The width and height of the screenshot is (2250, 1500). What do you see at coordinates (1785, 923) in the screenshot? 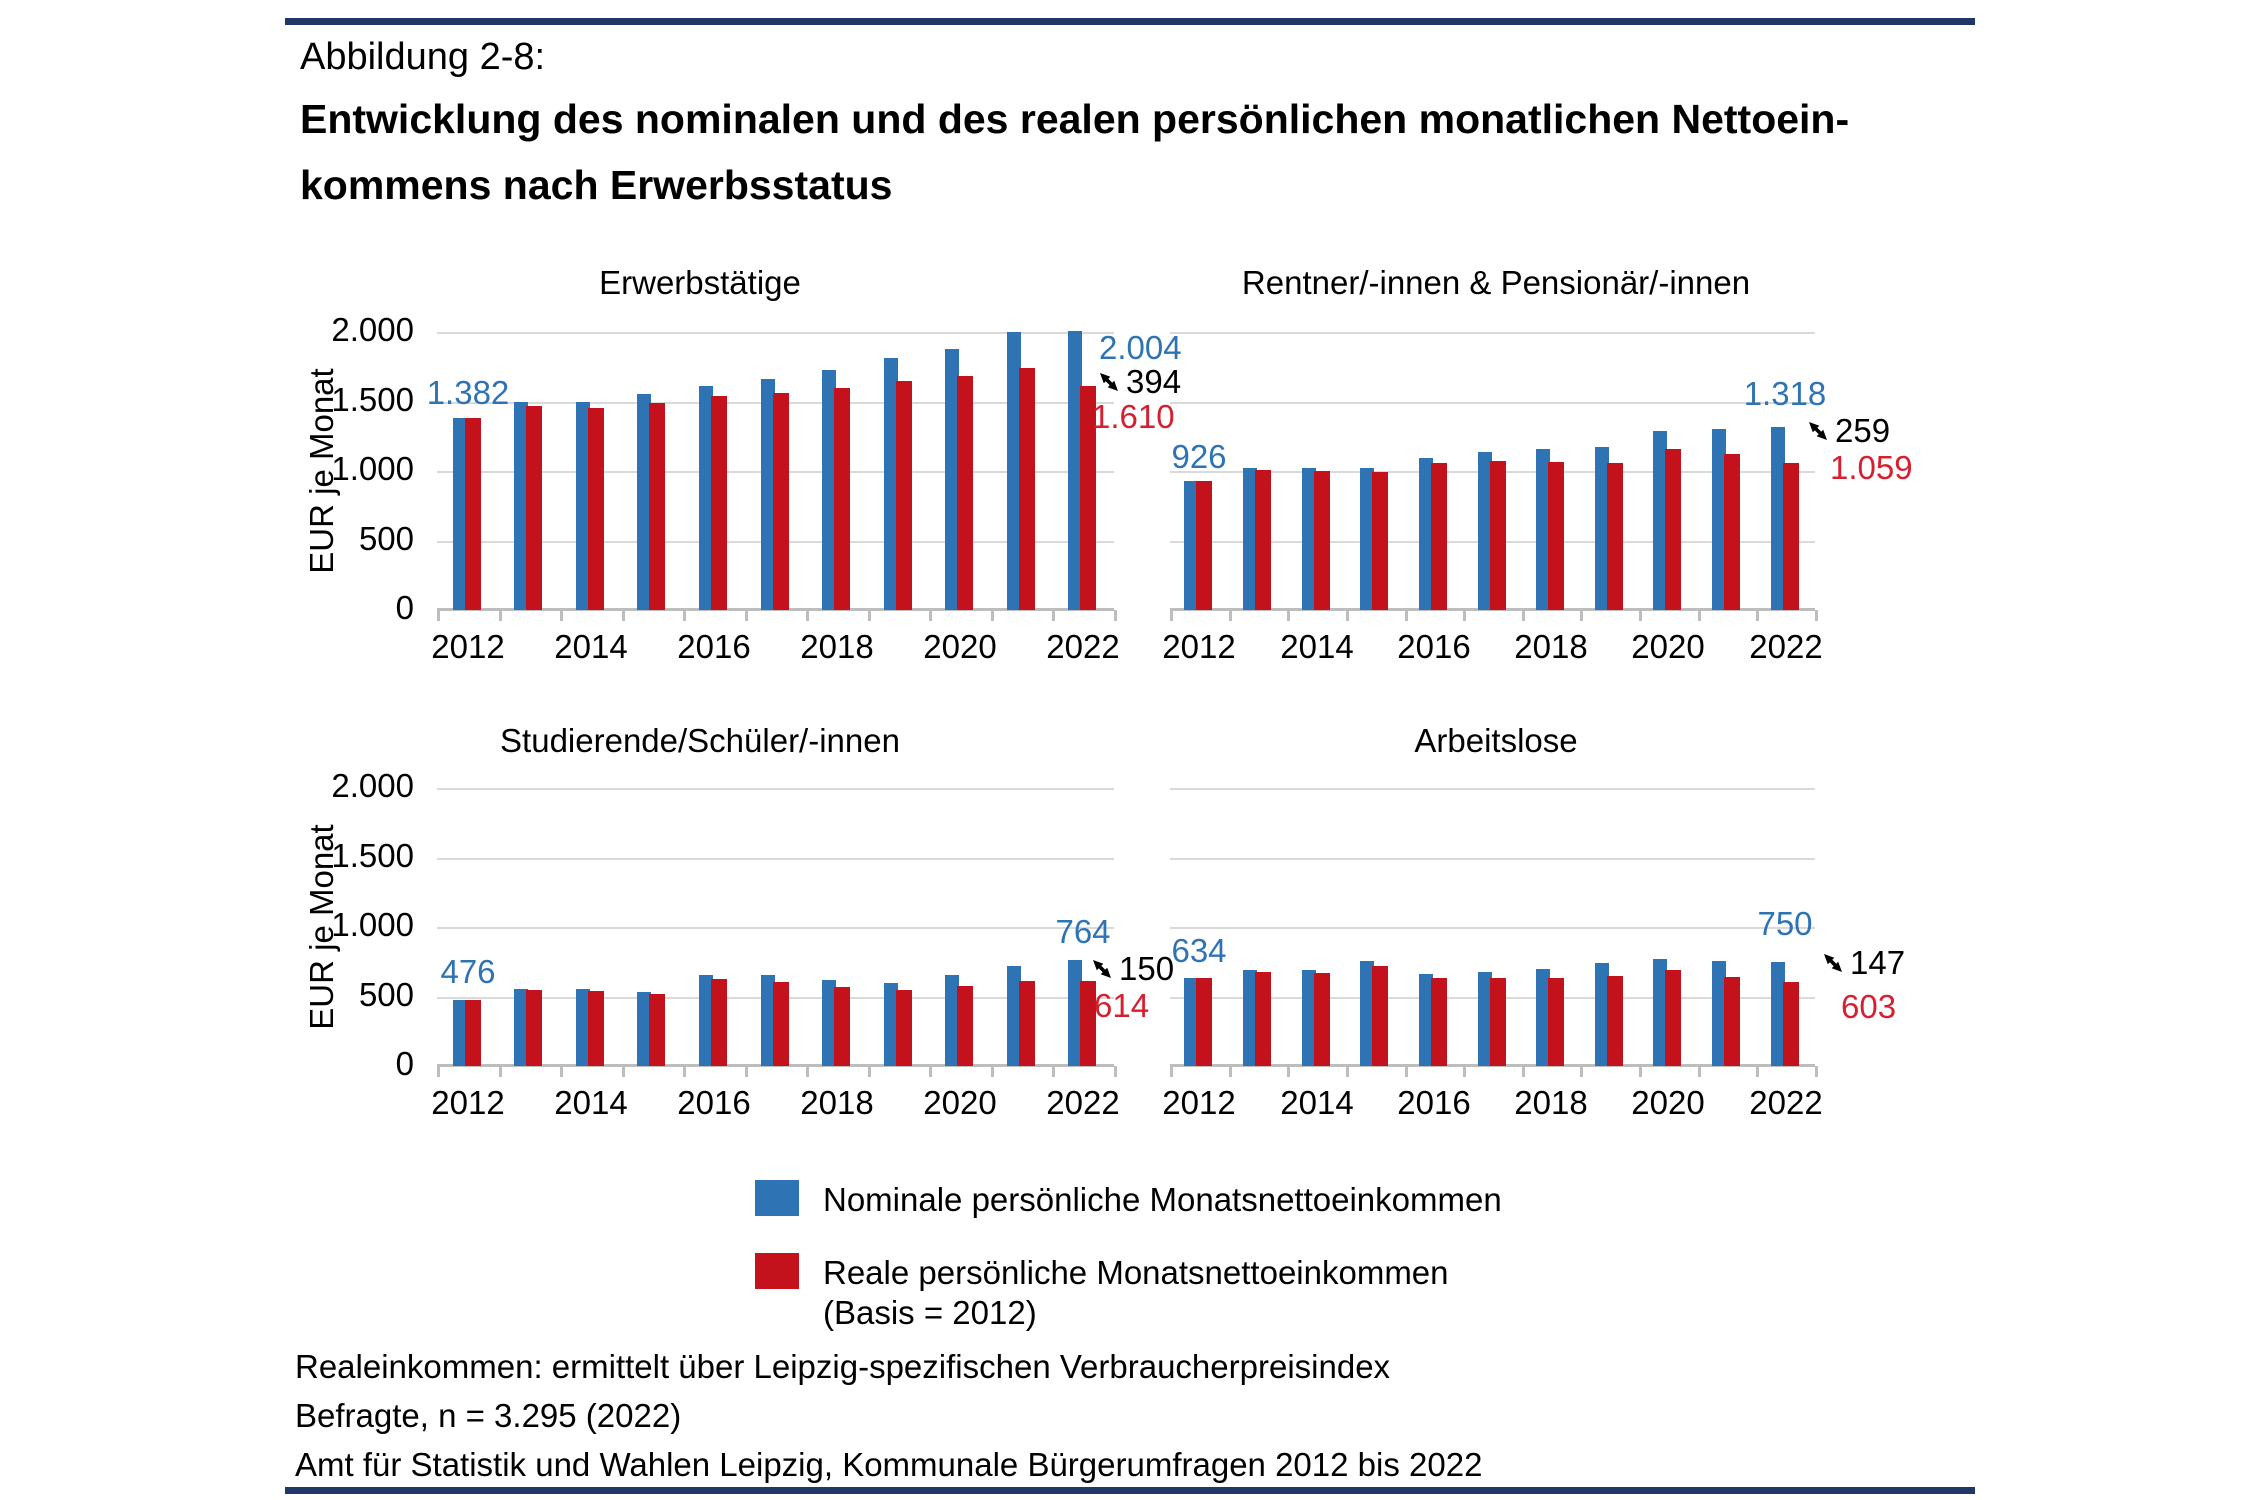
I see `annotation-end-nominal: 750` at bounding box center [1785, 923].